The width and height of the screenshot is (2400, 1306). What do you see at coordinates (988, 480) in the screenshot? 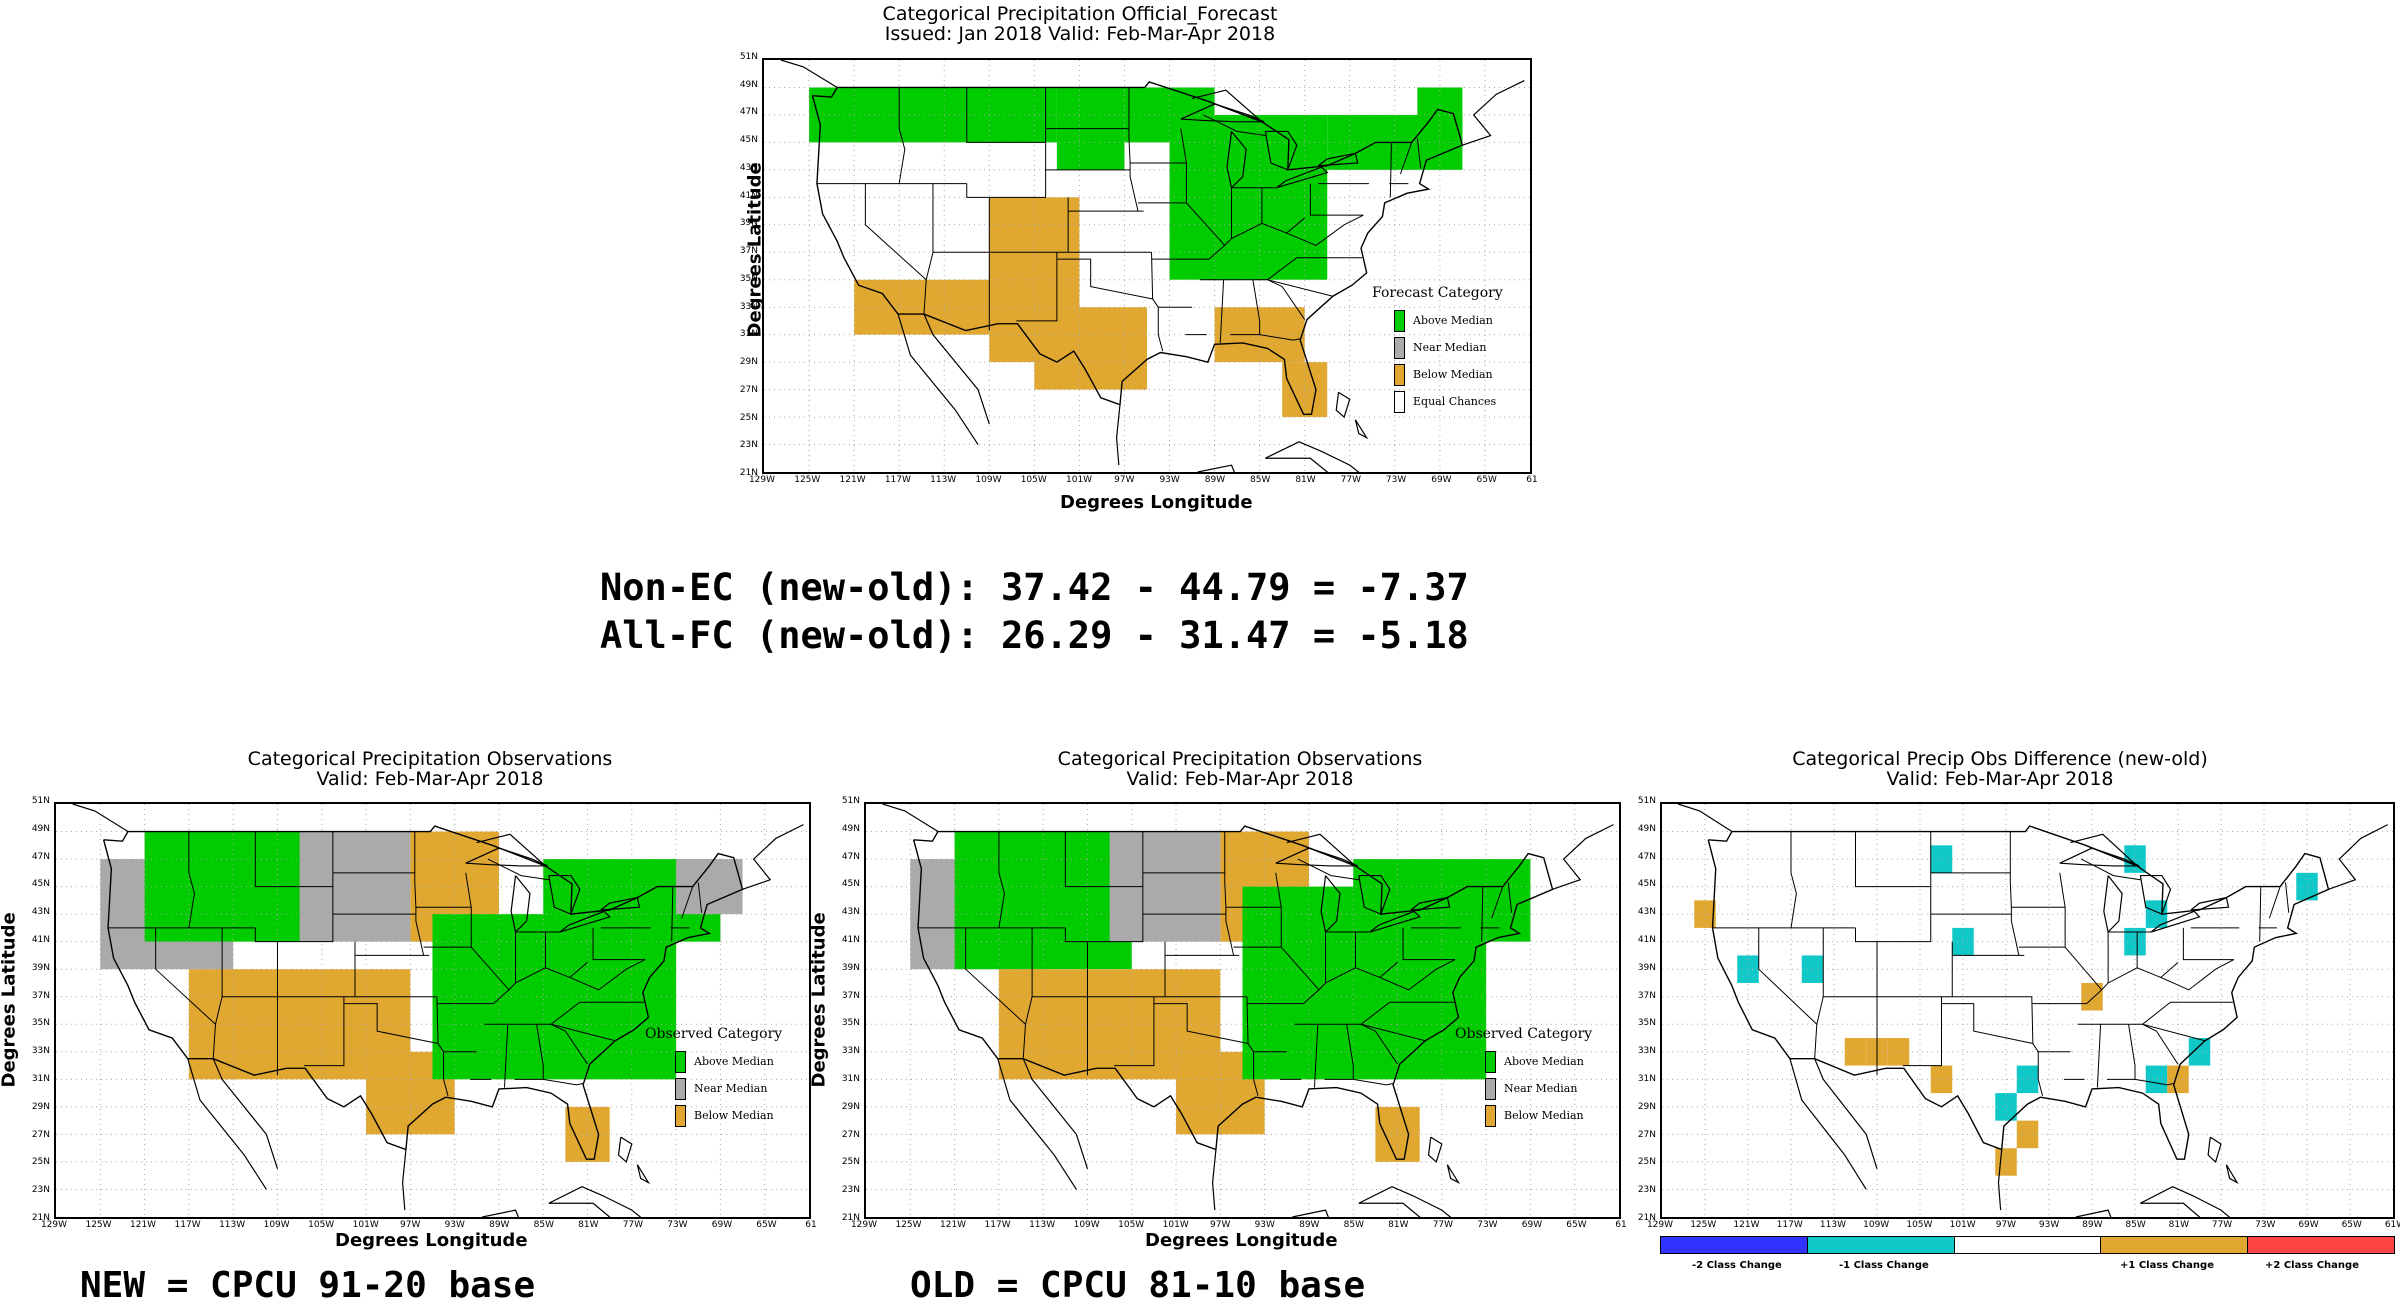
I see `lon-tick-label: 109W` at bounding box center [988, 480].